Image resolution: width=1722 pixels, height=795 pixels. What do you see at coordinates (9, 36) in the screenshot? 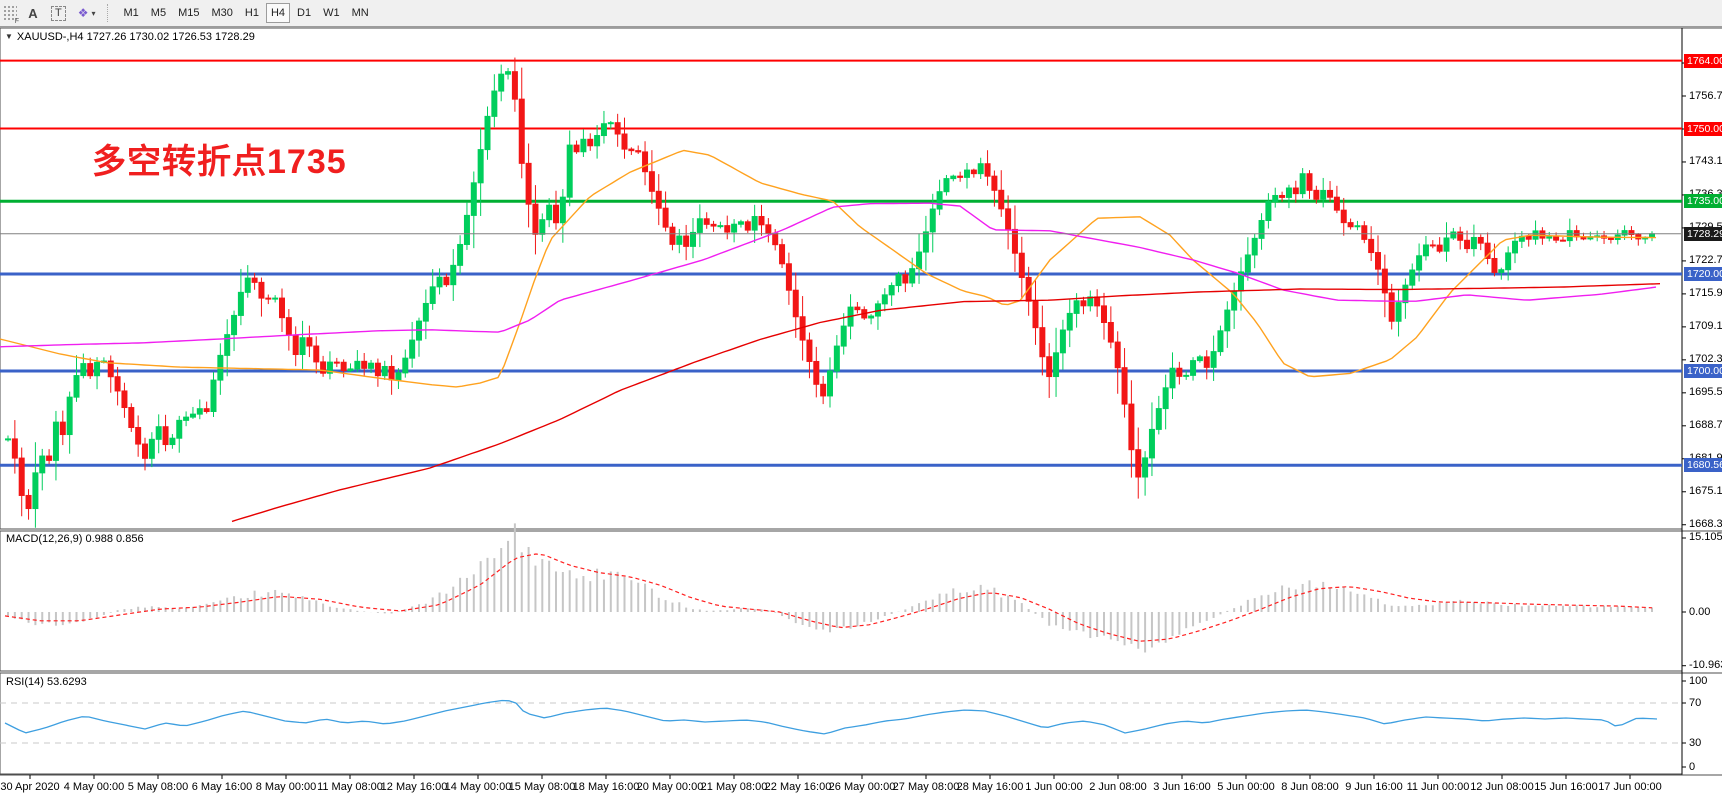
I see `symbol-dropdown-icon: ▼` at bounding box center [9, 36].